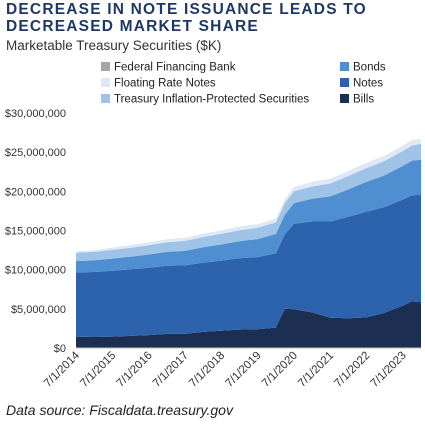 This screenshot has height=425, width=425. Describe the element at coordinates (119, 410) in the screenshot. I see `data-source-note: Data source: Fiscaldata.treasury.gov` at that location.